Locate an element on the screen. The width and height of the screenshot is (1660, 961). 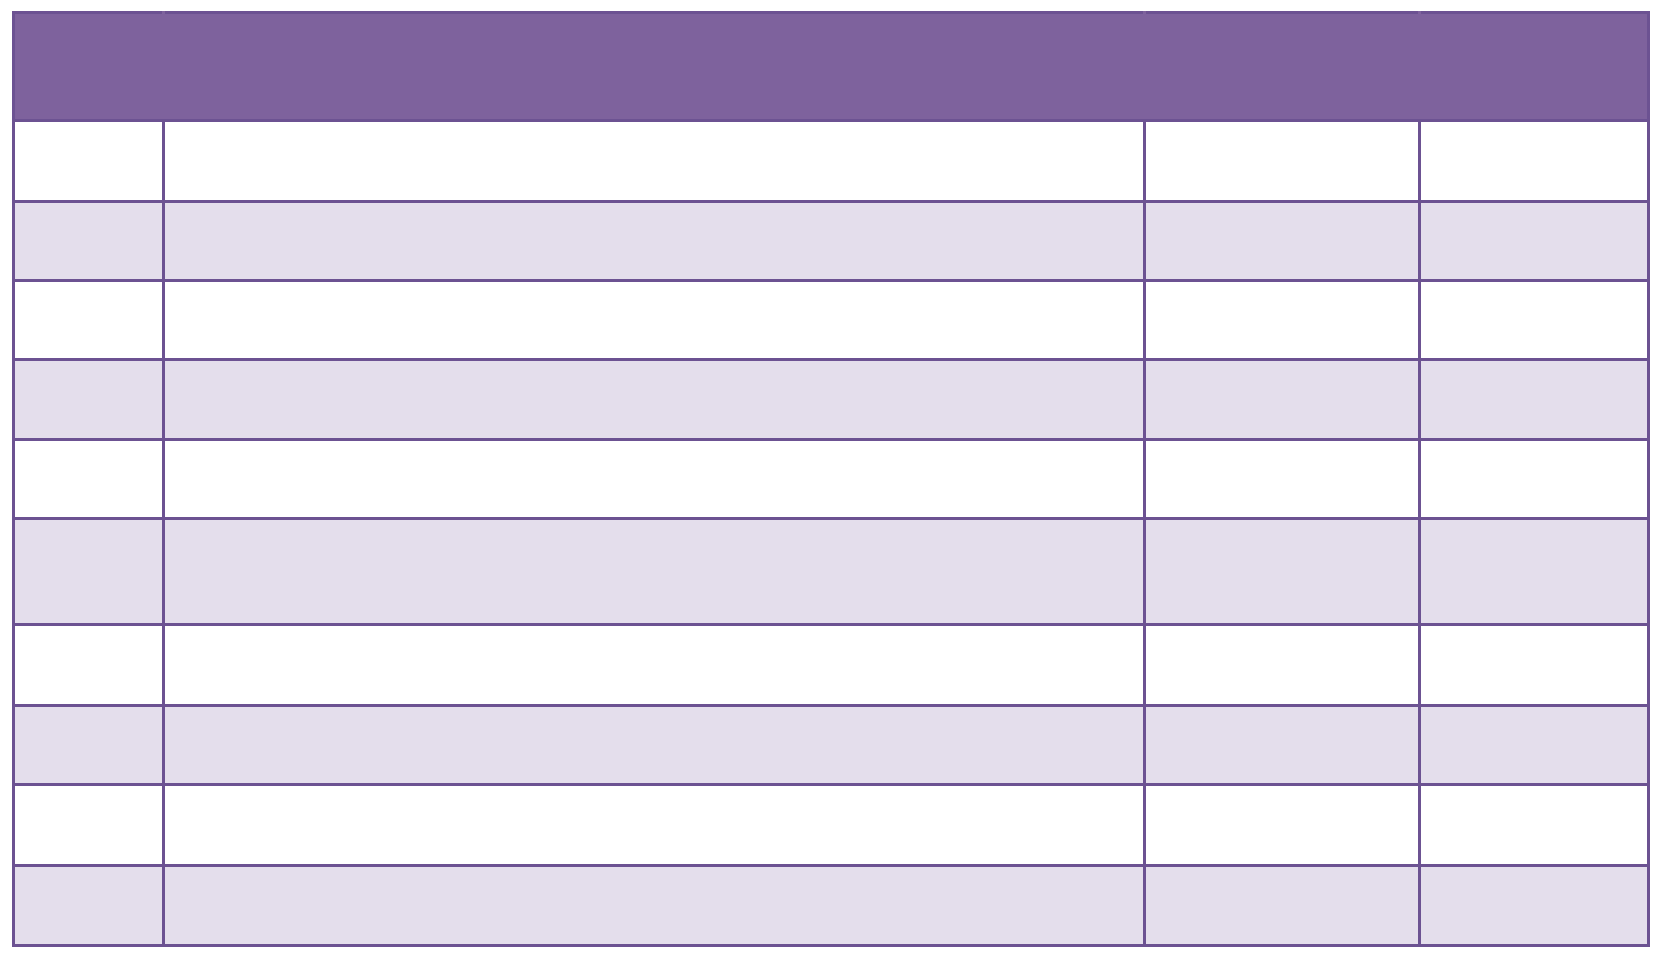
column-header-main is located at coordinates (654, 67).